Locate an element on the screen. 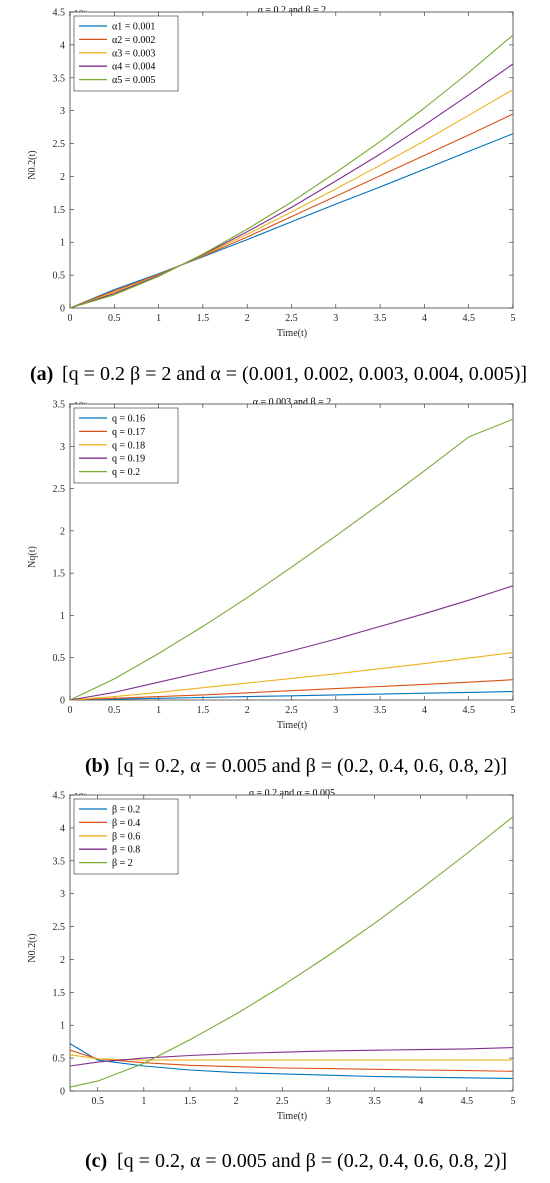 The image size is (550, 1183). chart-title: q = 0.2 and α = 0.005 is located at coordinates (292, 793).